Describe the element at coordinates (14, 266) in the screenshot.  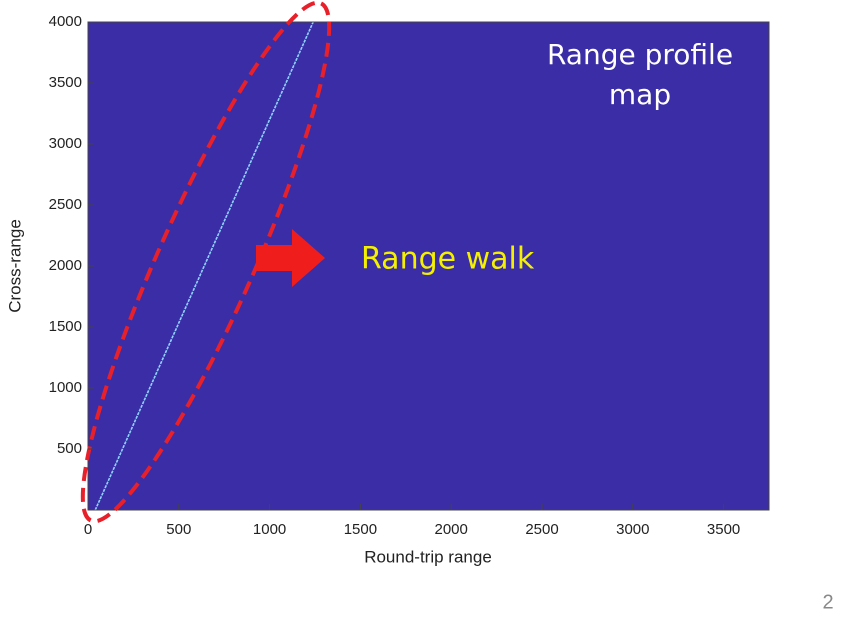
I see `y-axis-label: Cross-range` at that location.